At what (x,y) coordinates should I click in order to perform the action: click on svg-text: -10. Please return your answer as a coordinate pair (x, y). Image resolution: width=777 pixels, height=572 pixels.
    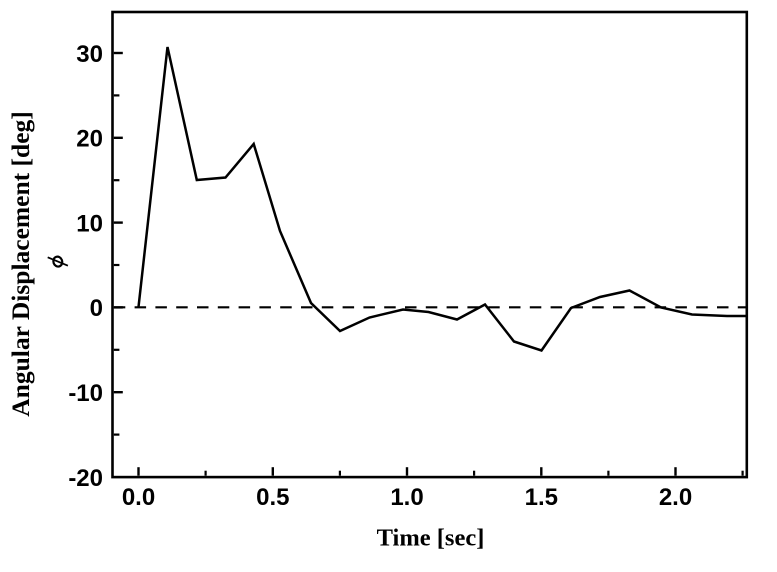
    Looking at the image, I should click on (85, 393).